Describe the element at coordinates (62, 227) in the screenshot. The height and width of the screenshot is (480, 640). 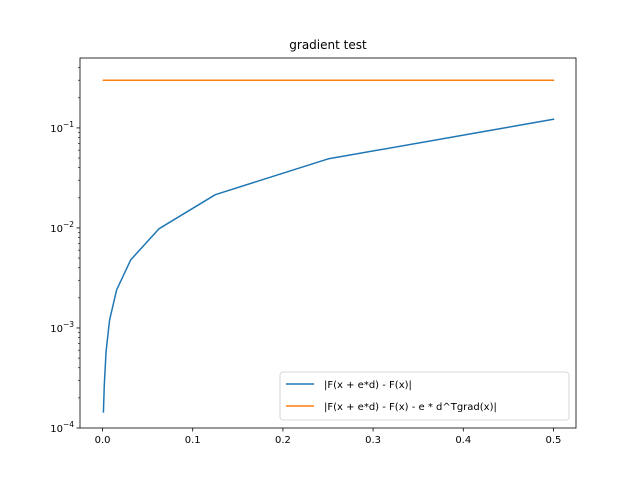
I see `y-tick-label: 10⁻²` at that location.